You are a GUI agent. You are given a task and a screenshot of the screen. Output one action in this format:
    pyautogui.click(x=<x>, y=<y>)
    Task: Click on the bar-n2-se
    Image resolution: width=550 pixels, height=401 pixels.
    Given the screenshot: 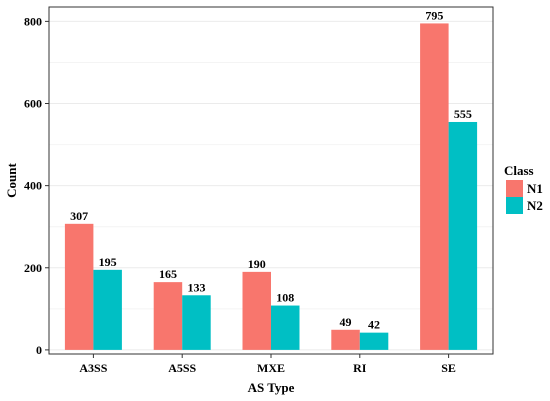 What is the action you would take?
    pyautogui.click(x=463, y=235)
    